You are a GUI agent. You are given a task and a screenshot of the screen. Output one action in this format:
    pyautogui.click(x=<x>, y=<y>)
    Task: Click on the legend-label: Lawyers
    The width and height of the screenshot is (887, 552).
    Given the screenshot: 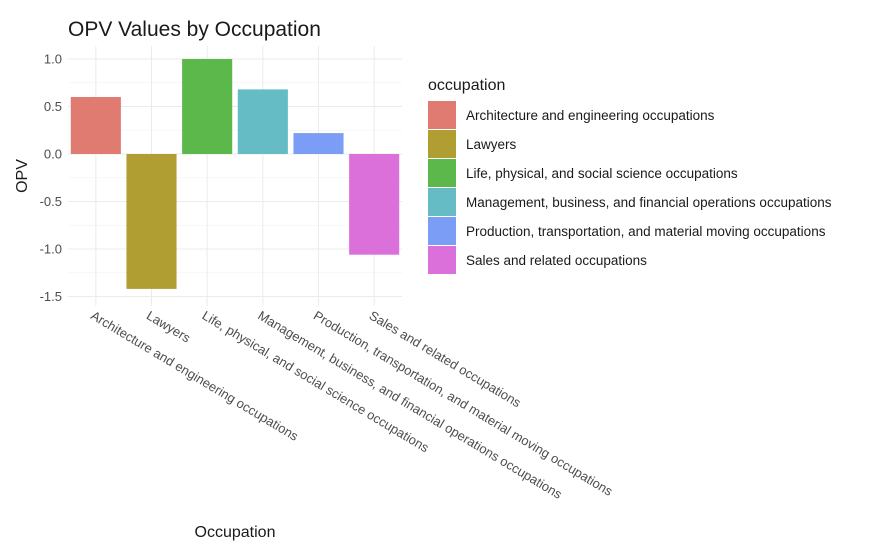 What is the action you would take?
    pyautogui.click(x=491, y=144)
    